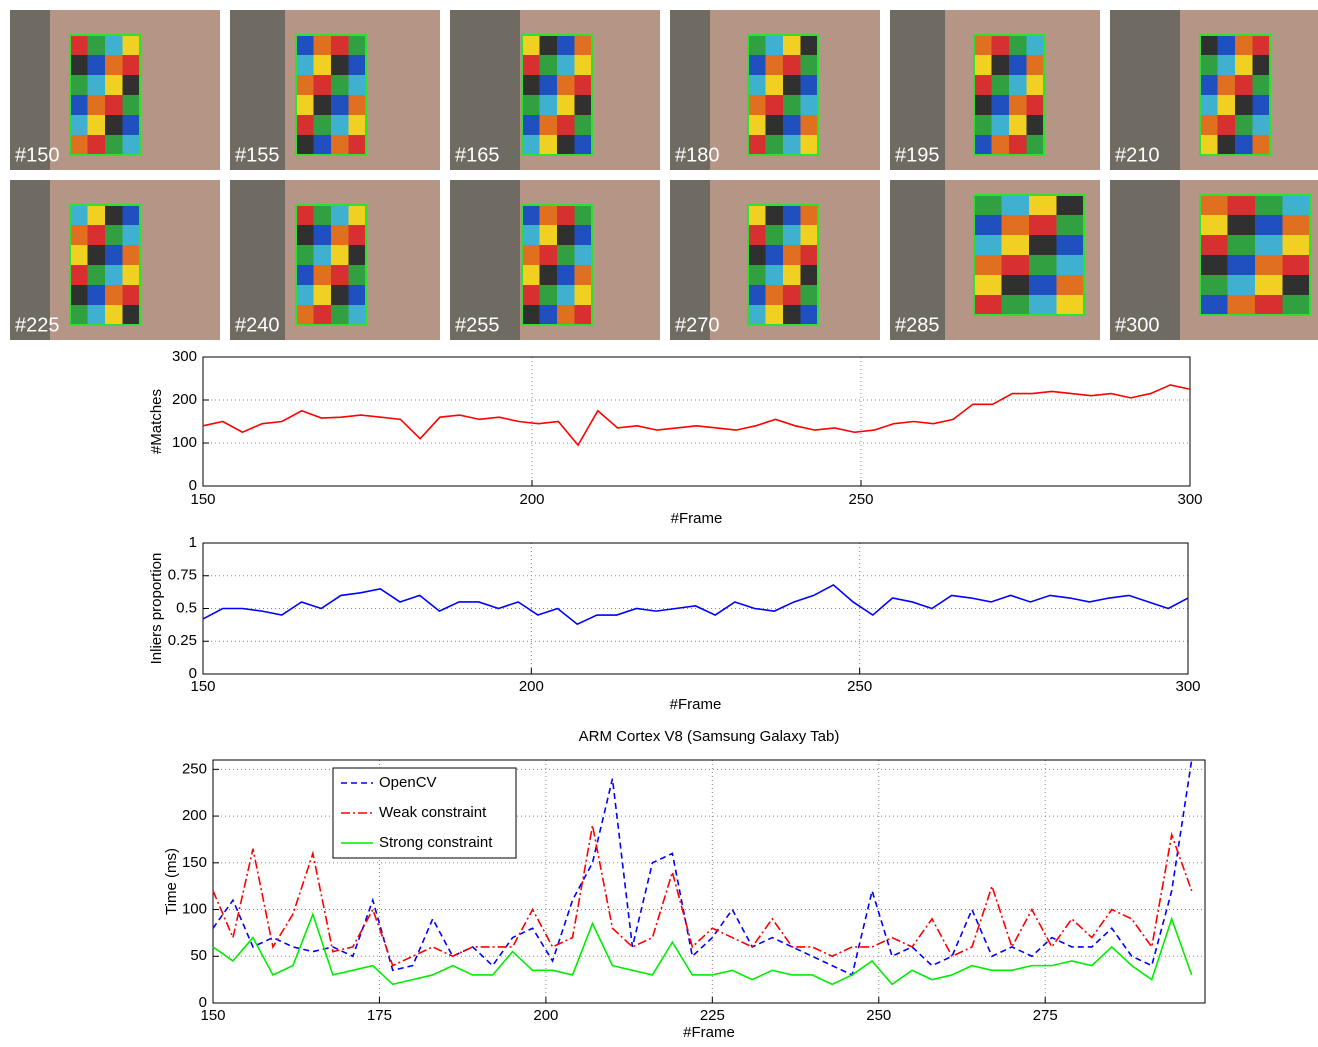 Image resolution: width=1318 pixels, height=1047 pixels. Describe the element at coordinates (709, 736) in the screenshot. I see `chart-title: ARM Cortex V8 (Samsung Galaxy Tab)` at that location.